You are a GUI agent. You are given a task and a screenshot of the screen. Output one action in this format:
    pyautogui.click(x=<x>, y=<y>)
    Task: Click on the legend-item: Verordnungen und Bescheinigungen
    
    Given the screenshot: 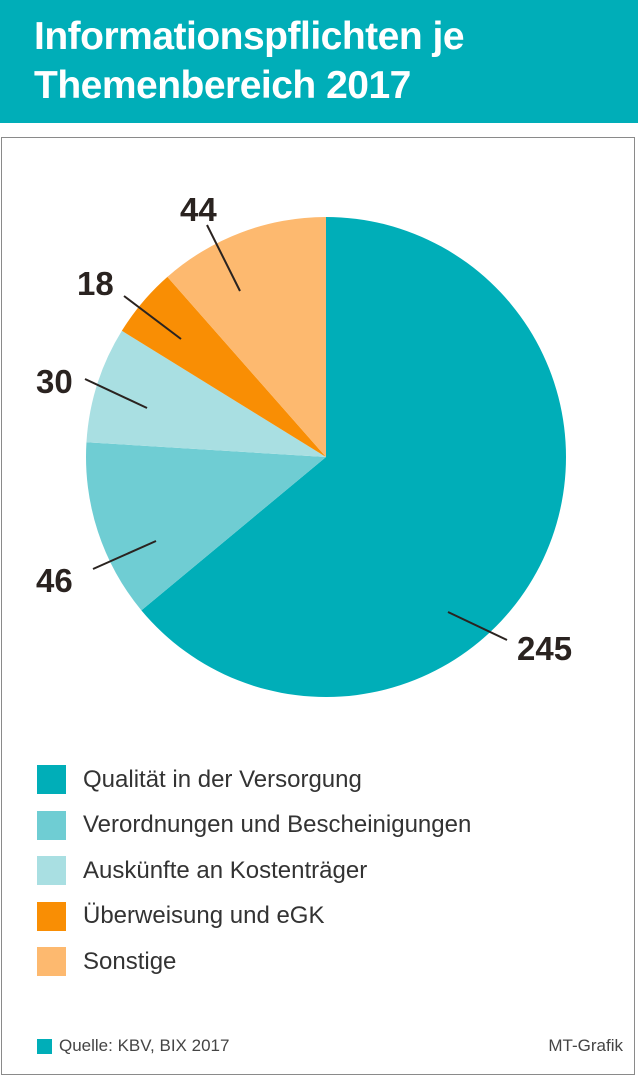 What is the action you would take?
    pyautogui.click(x=254, y=826)
    